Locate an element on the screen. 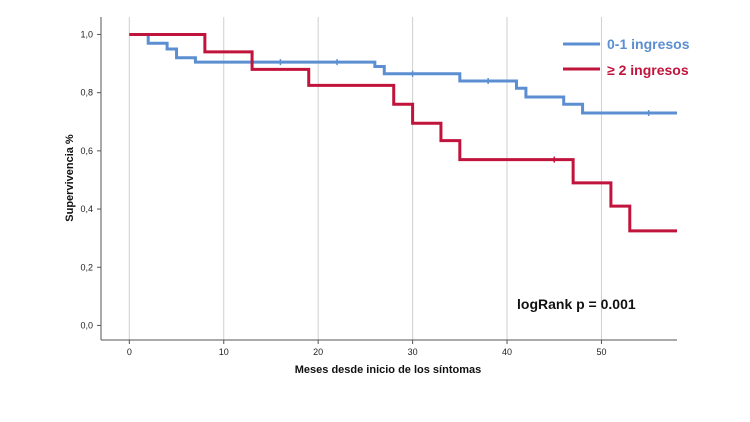 The image size is (750, 422). x-axis-title: Meses desde inicio de los síntomas is located at coordinates (388, 370).